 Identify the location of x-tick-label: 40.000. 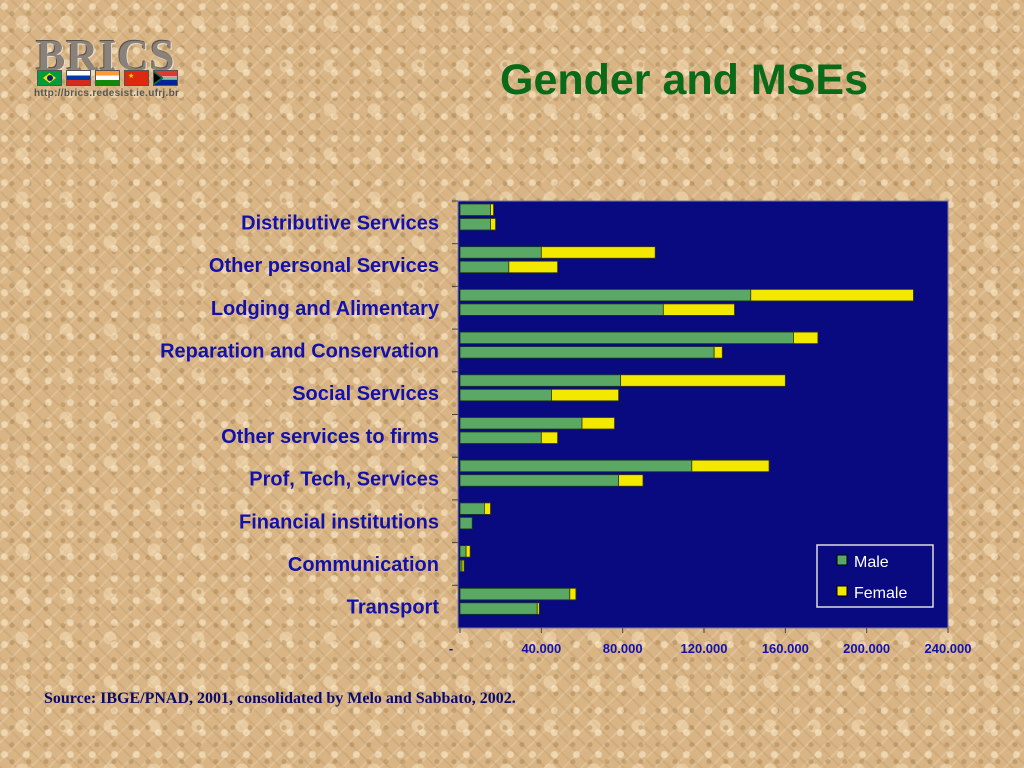
(541, 648).